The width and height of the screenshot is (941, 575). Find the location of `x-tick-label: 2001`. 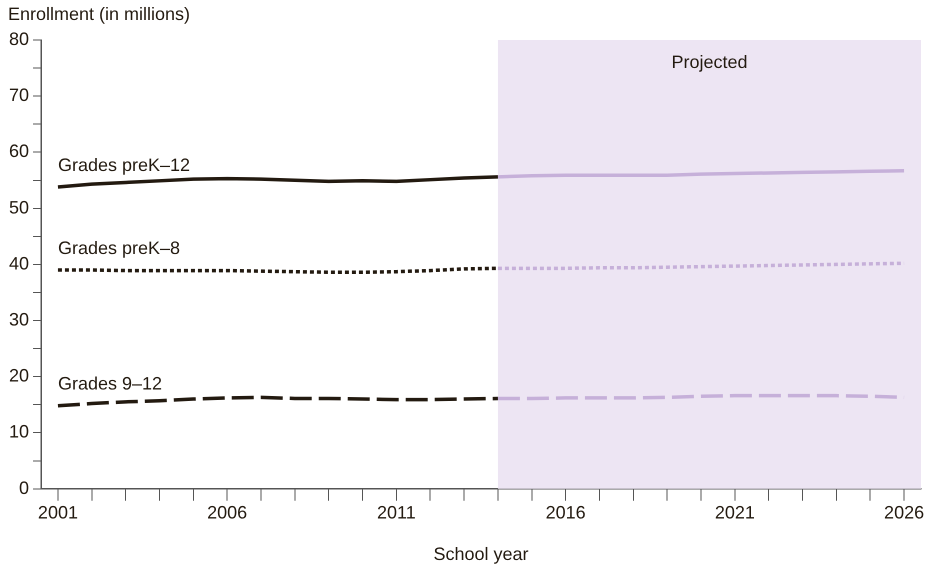

x-tick-label: 2001 is located at coordinates (58, 512).